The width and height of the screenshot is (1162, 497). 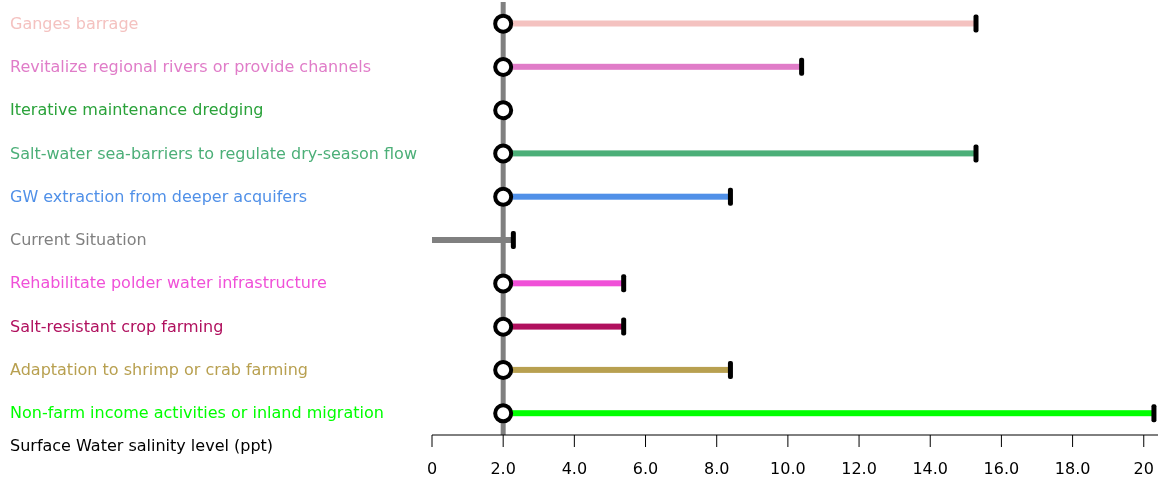 What do you see at coordinates (168, 283) in the screenshot?
I see `y-tick-label: Rehabilitate polder water infrastructure` at bounding box center [168, 283].